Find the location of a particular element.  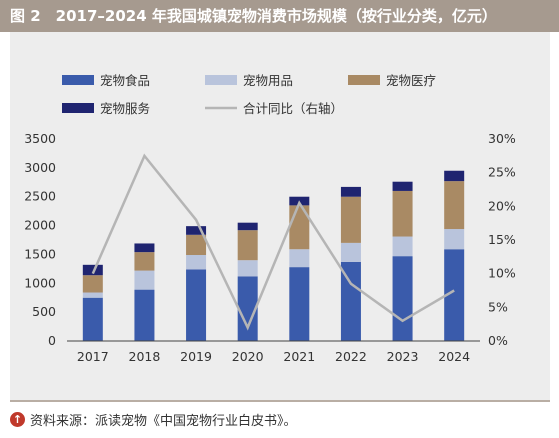

y-tick-label: 3500 is located at coordinates (40, 138).